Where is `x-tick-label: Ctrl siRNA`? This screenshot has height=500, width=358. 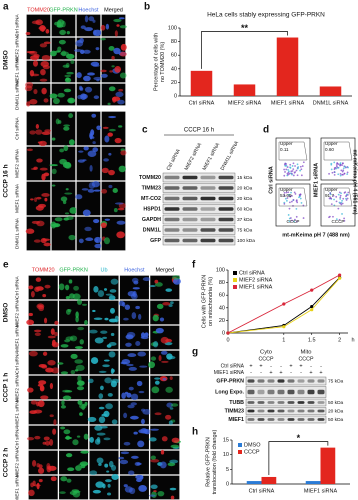
x-tick-label: Ctrl siRNA is located at coordinates (202, 103).